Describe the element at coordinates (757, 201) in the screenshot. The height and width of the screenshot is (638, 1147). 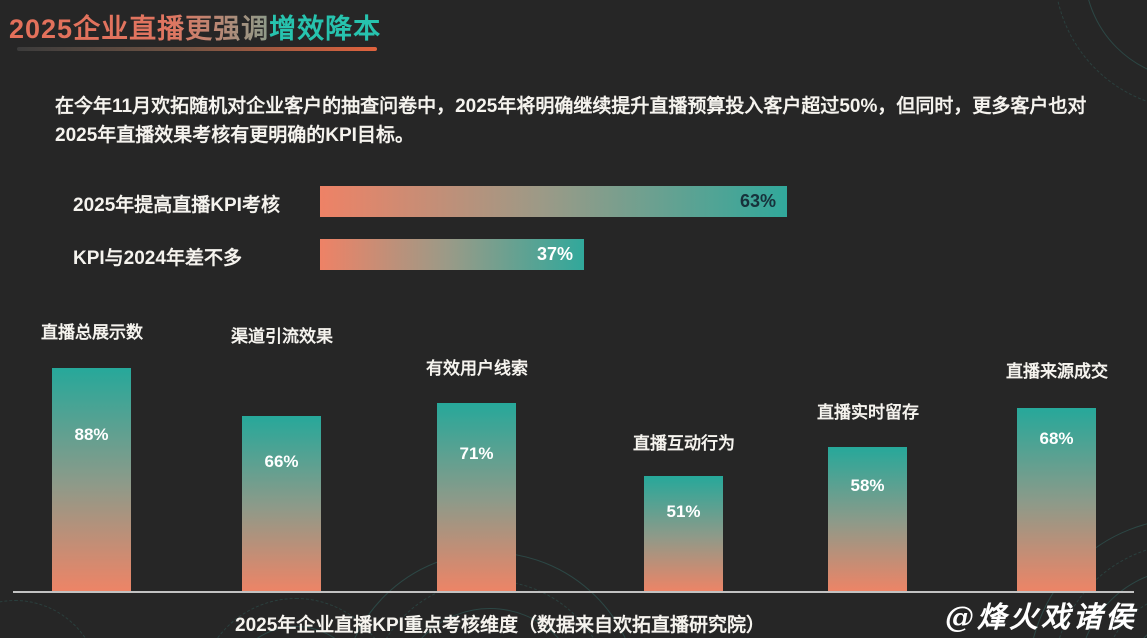
I see `hbar-value-label: 63%` at that location.